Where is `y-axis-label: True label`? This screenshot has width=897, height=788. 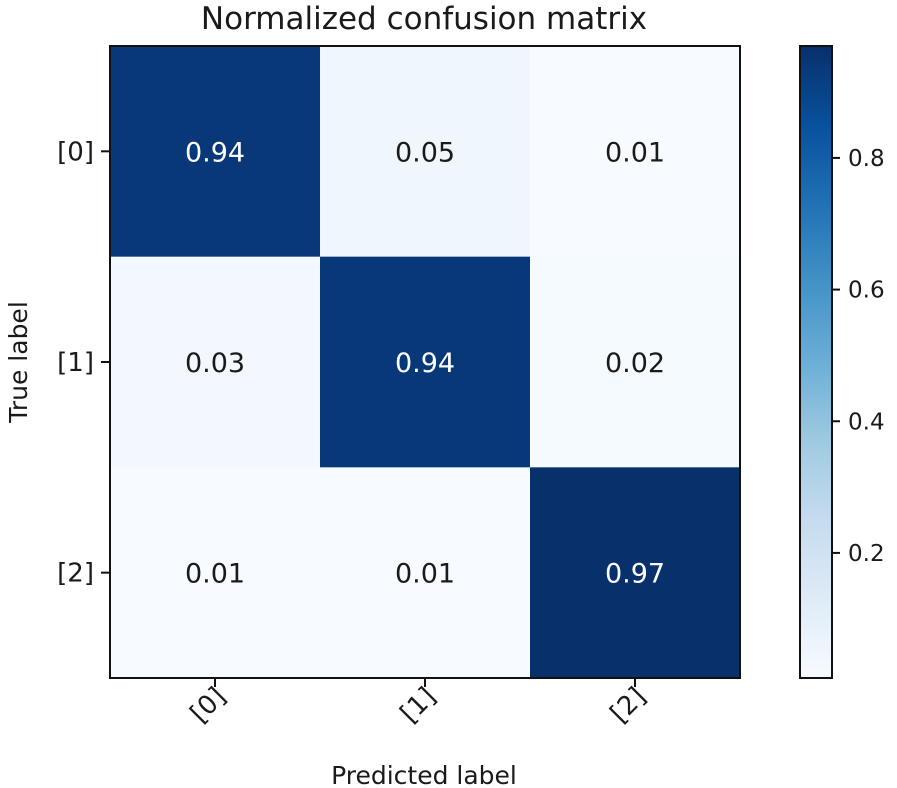
y-axis-label: True label is located at coordinates (18, 362).